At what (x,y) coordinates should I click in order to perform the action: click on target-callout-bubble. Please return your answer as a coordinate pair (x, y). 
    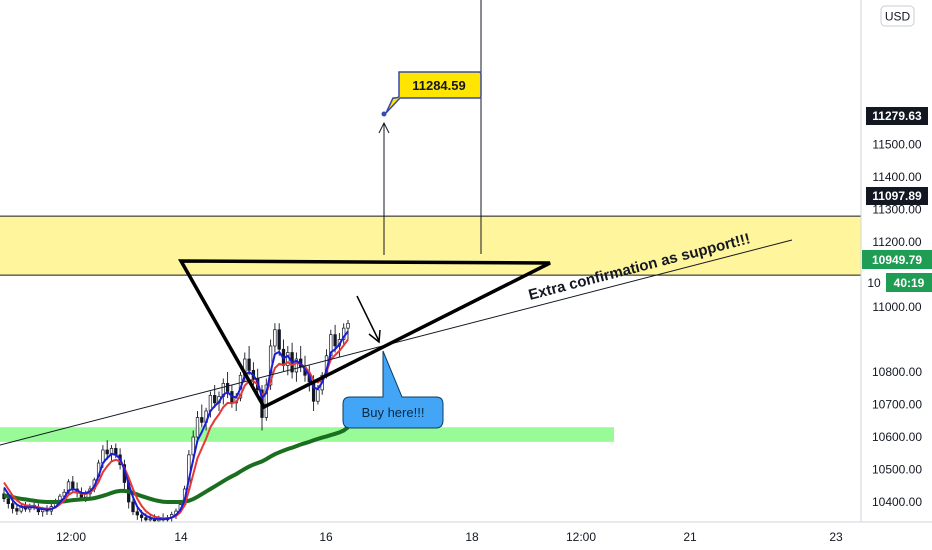
    Looking at the image, I should click on (433, 92).